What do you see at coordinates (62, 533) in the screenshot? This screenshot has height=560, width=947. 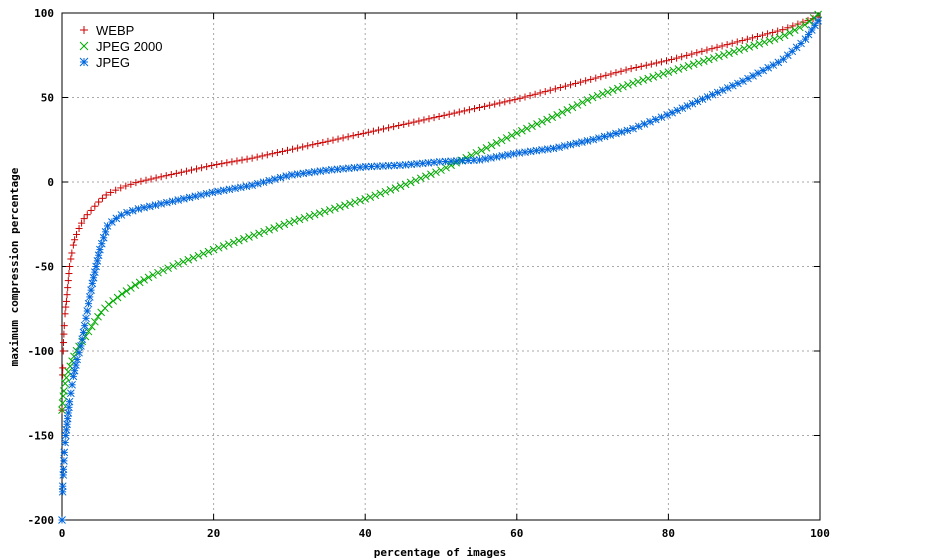 I see `x-tick-label: 0` at bounding box center [62, 533].